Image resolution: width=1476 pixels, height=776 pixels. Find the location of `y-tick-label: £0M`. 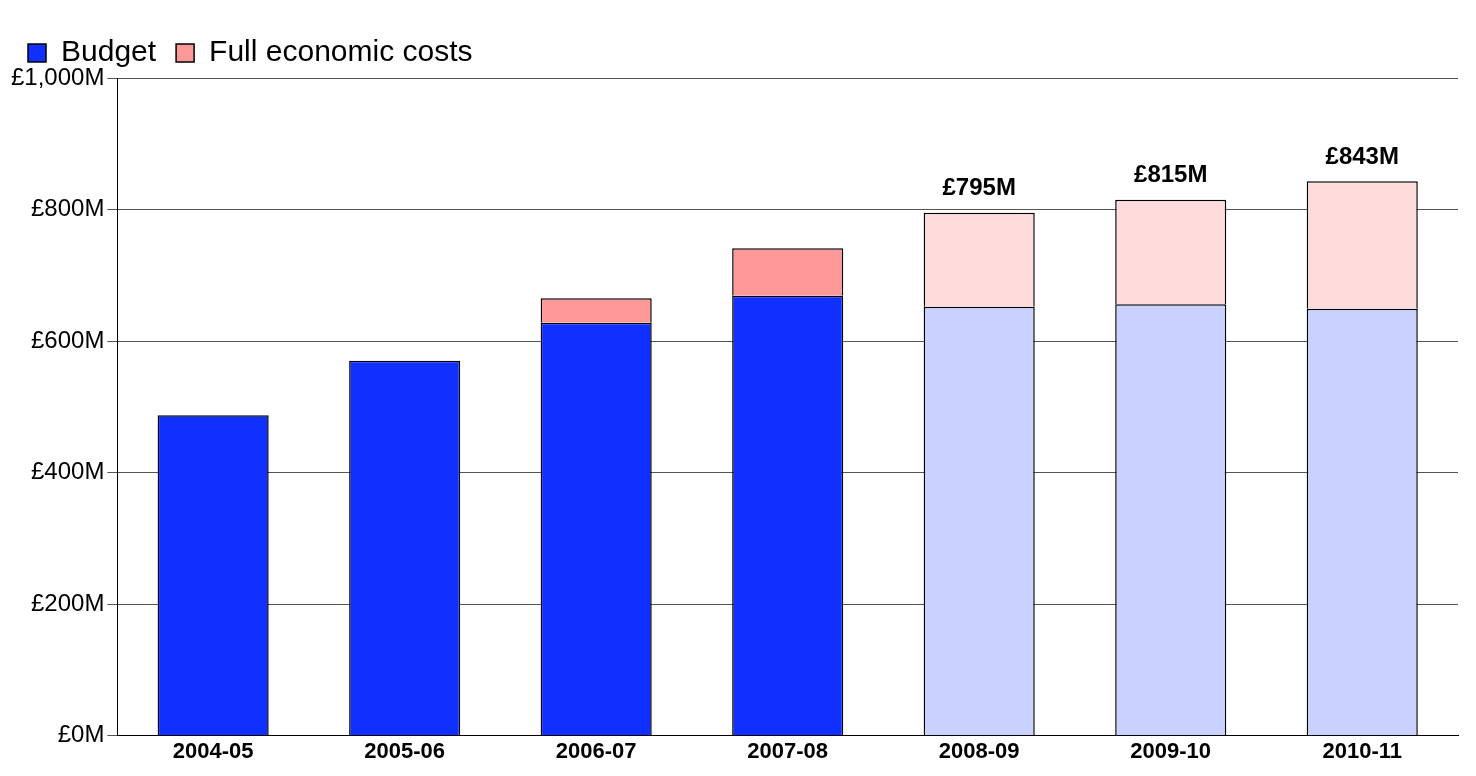

y-tick-label: £0M is located at coordinates (81, 734).